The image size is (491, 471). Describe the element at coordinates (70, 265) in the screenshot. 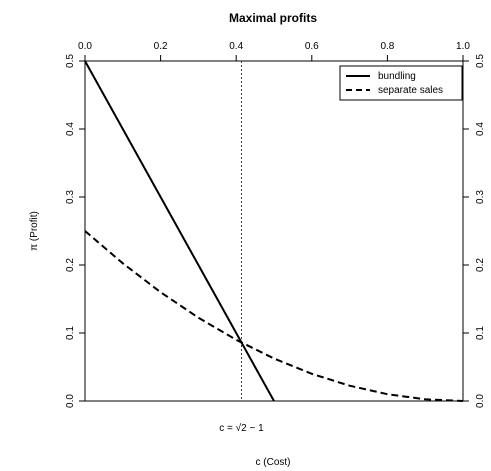

I see `y-tick-label-left: 0.2` at that location.